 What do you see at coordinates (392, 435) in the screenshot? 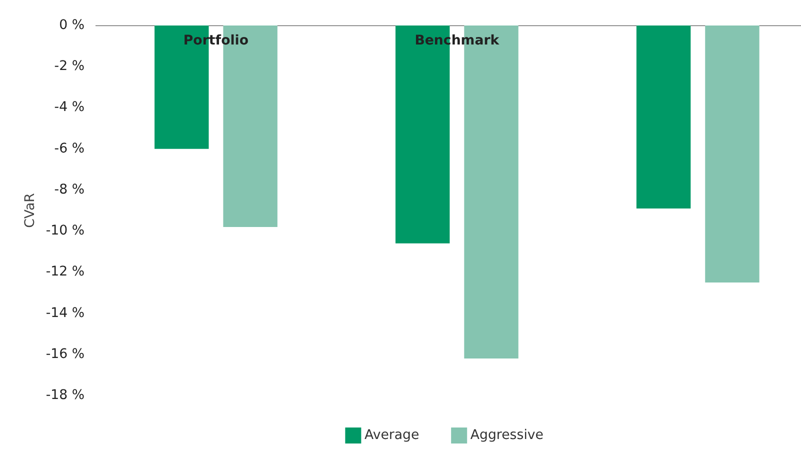
I see `legend-label: Average` at bounding box center [392, 435].